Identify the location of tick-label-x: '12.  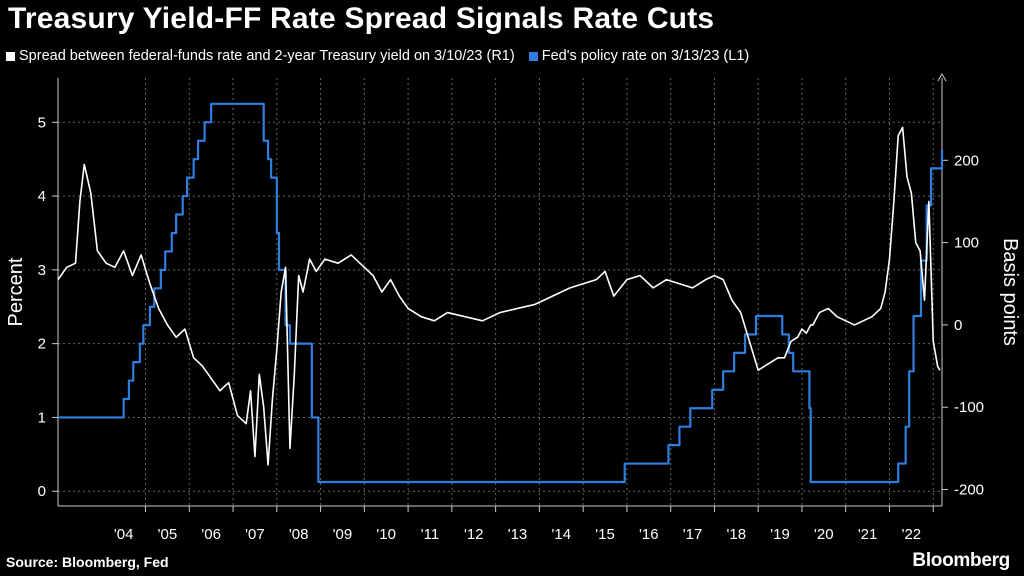
(474, 534).